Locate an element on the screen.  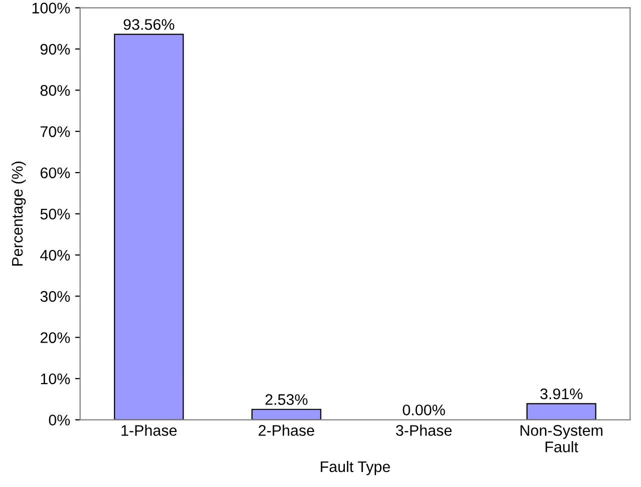
y-tick-label: 100% is located at coordinates (51, 8).